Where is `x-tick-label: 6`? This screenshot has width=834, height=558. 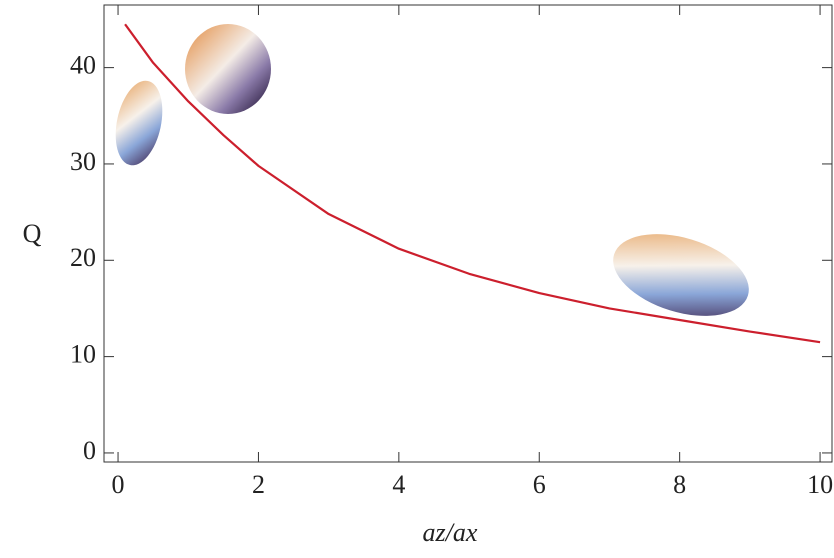
x-tick-label: 6 is located at coordinates (539, 484).